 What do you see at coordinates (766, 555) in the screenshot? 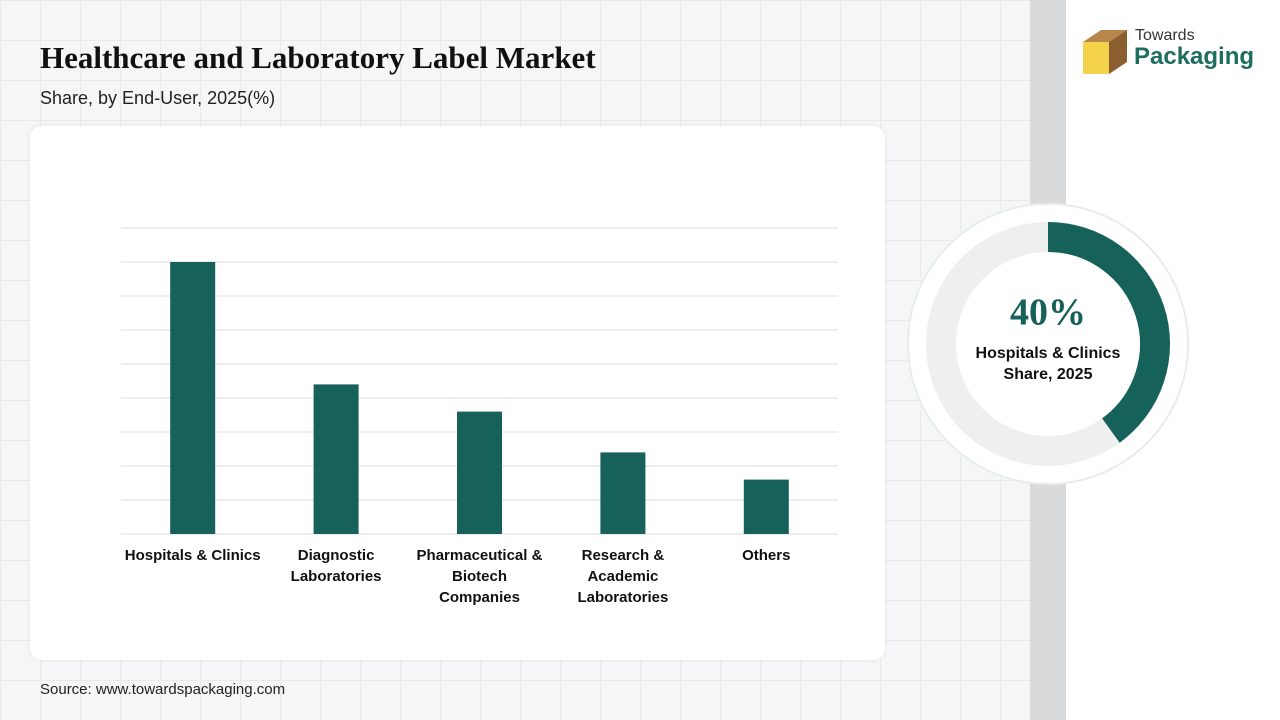
I see `x-tick-label: Others` at bounding box center [766, 555].